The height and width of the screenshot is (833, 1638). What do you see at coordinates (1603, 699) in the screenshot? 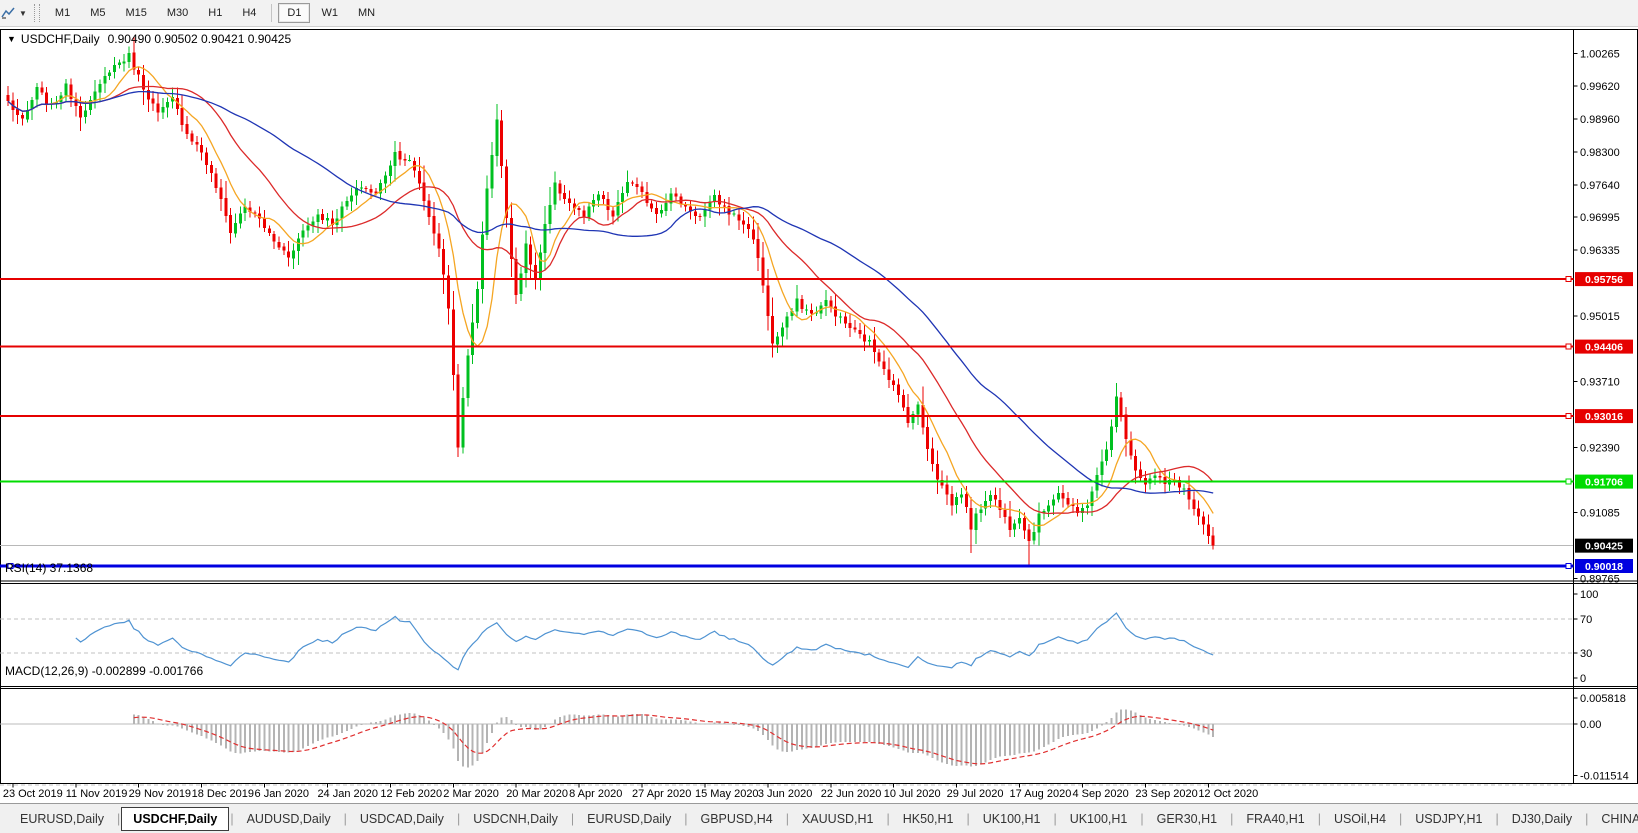
I see `macd-axis-label: 0.005818` at bounding box center [1603, 699].